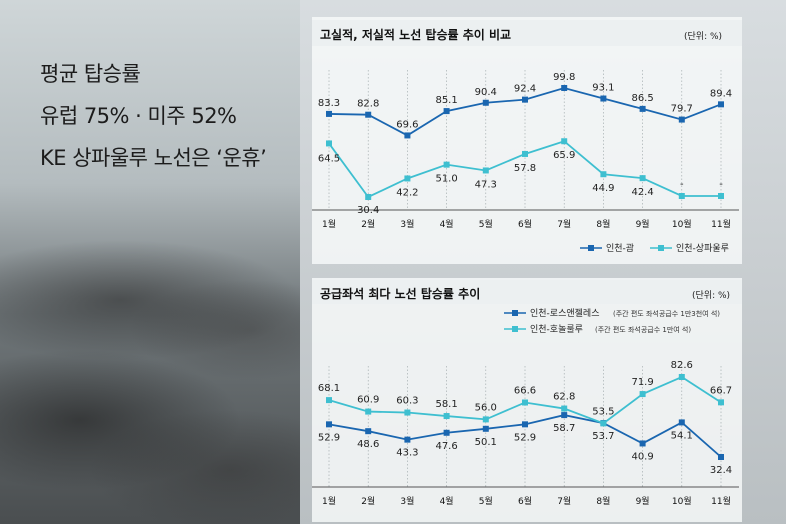 This screenshot has height=524, width=786. What do you see at coordinates (721, 93) in the screenshot?
I see `data-label: 89.4` at bounding box center [721, 93].